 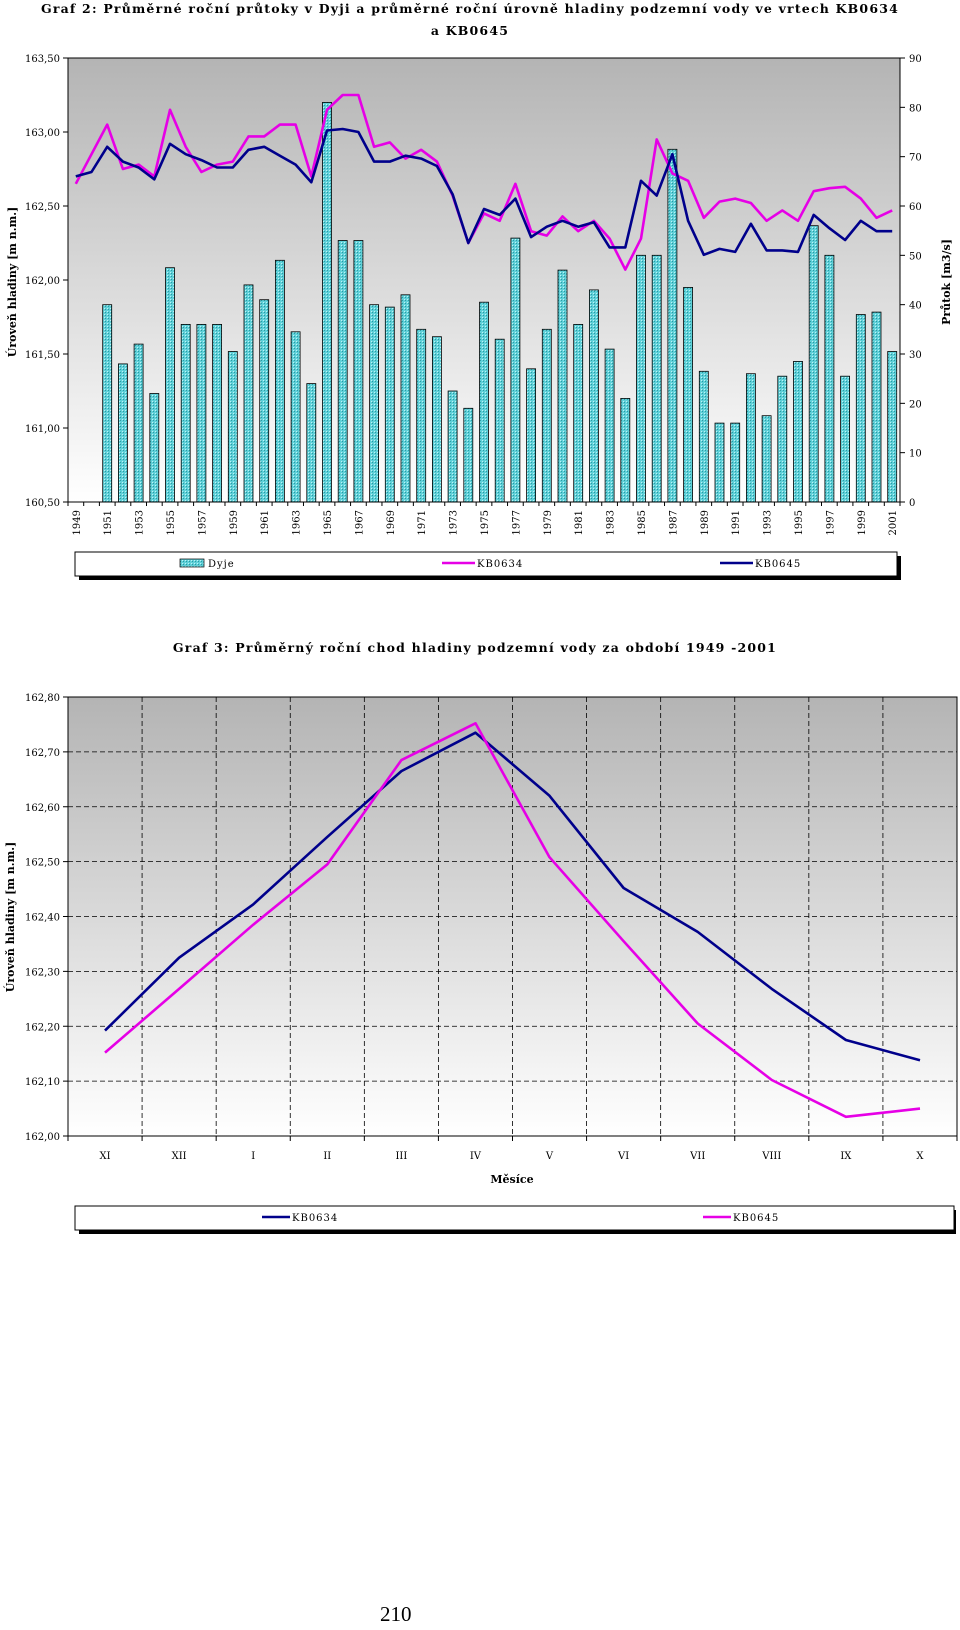 What do you see at coordinates (484, 192) in the screenshot?
I see `series-line-kb0645` at bounding box center [484, 192].